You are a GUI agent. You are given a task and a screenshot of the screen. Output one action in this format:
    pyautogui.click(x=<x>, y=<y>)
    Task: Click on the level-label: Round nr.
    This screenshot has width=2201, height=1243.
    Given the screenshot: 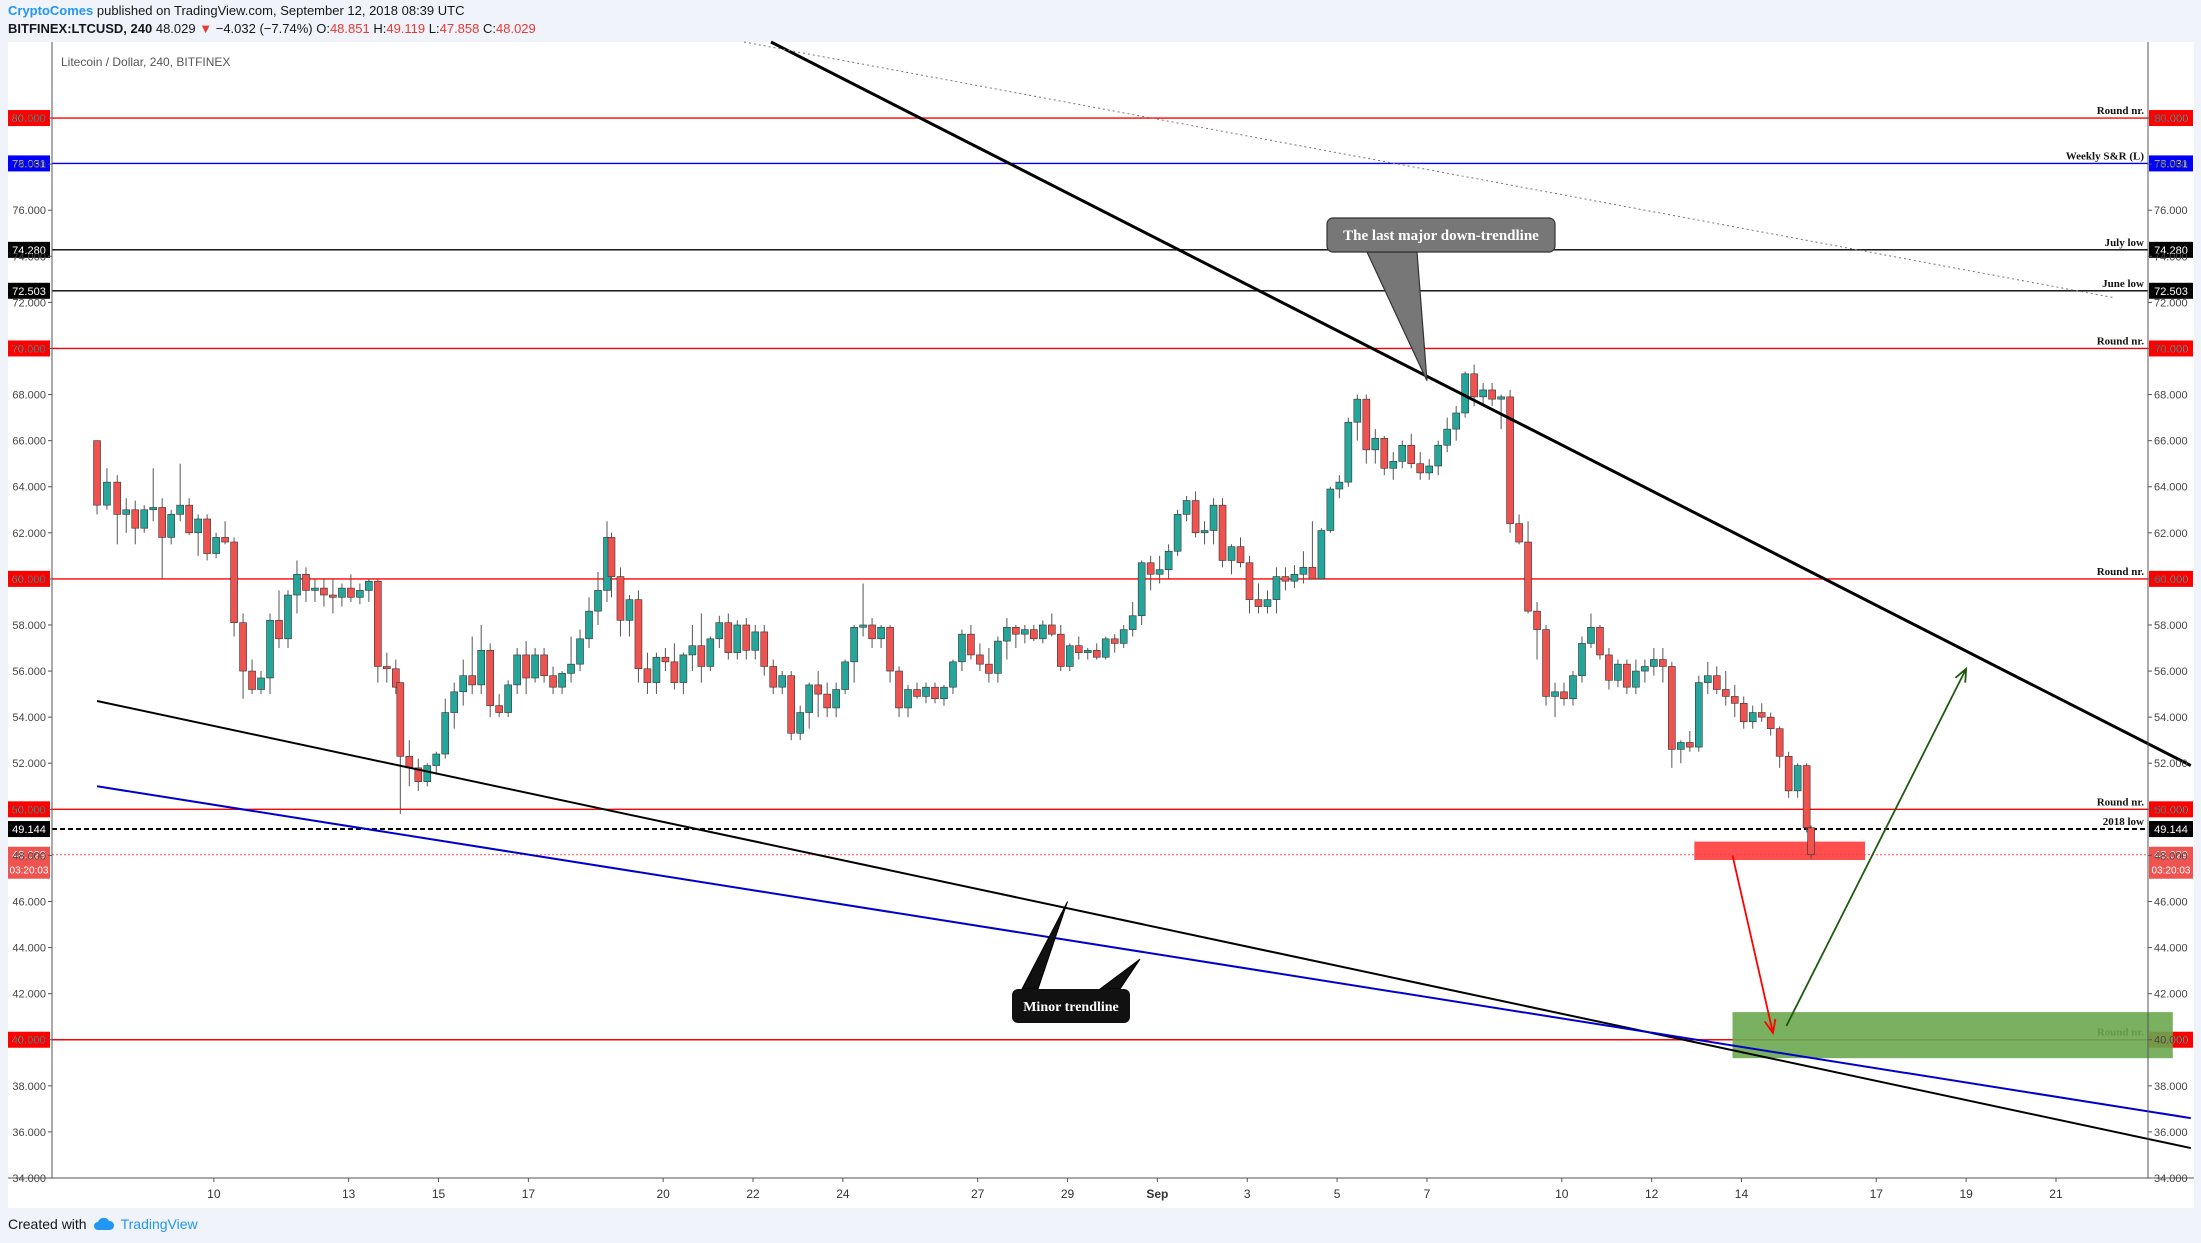 What is the action you would take?
    pyautogui.click(x=2121, y=341)
    